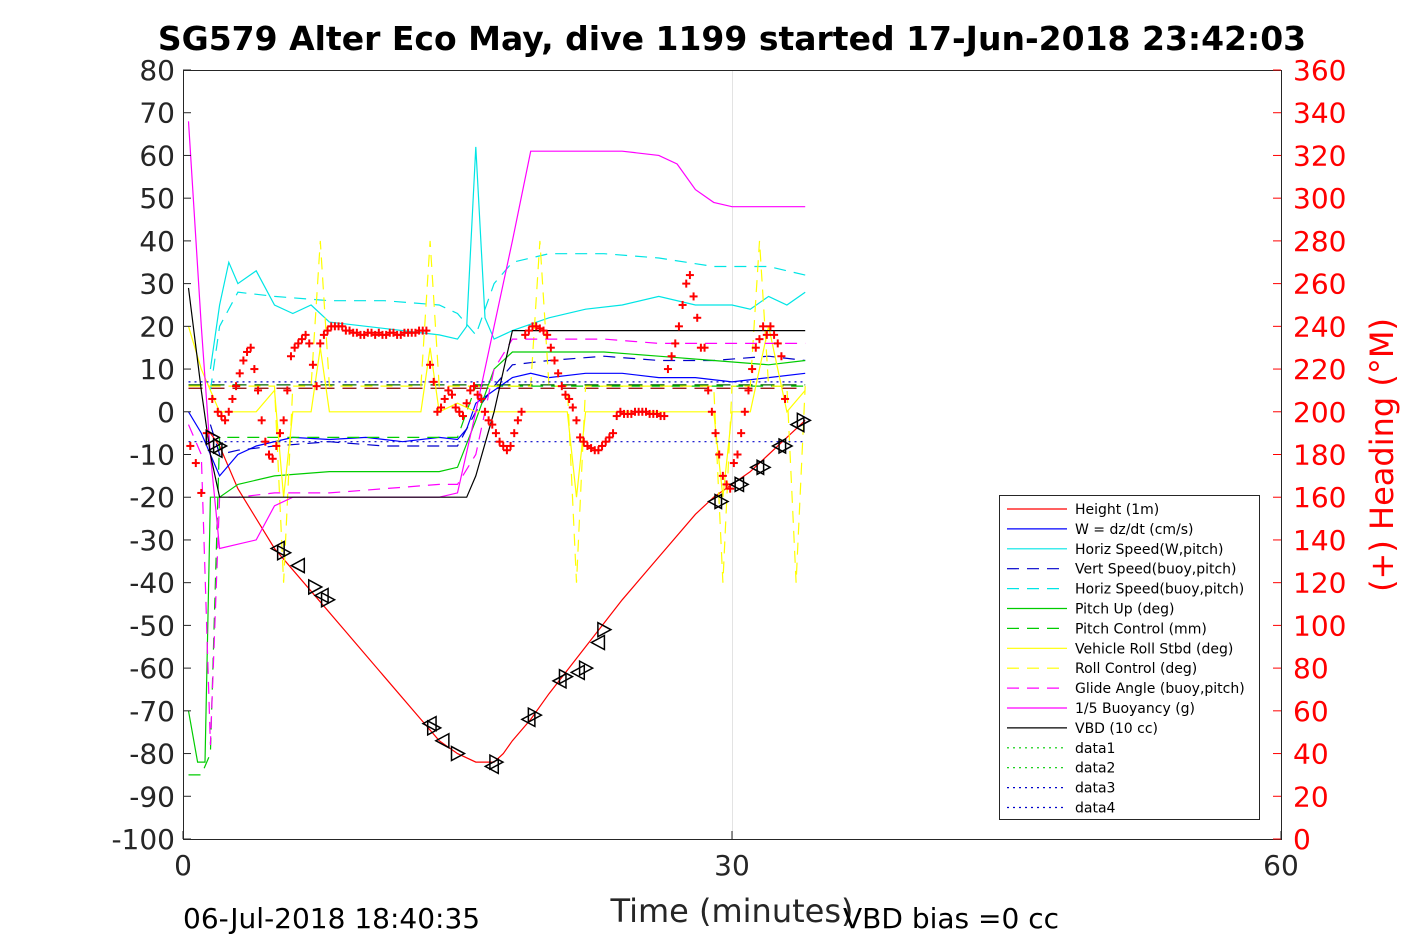 The height and width of the screenshot is (945, 1417). What do you see at coordinates (1116, 729) in the screenshot?
I see `legend-label: VBD (10 cc)` at bounding box center [1116, 729].